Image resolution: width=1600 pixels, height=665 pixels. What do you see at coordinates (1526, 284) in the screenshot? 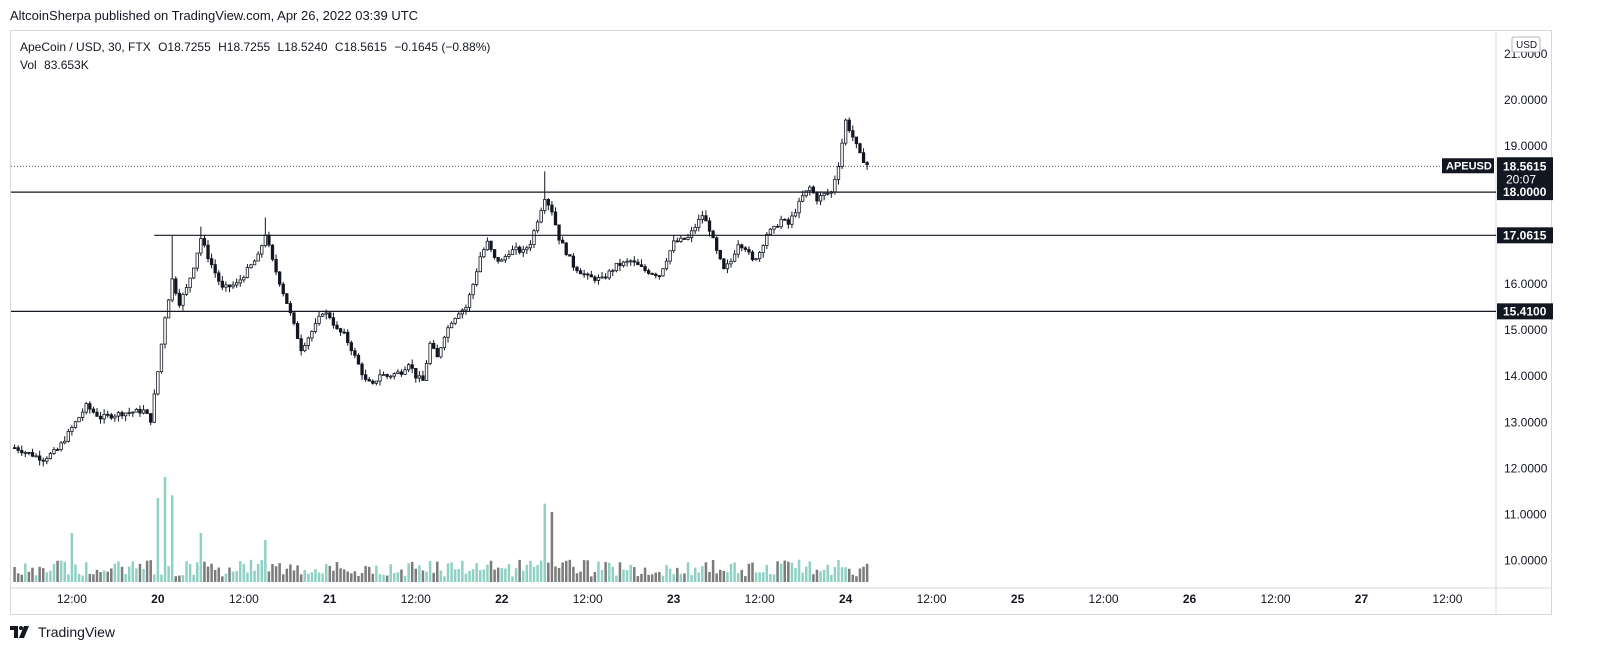
I see `price-tick-label: 16.0000` at bounding box center [1526, 284].